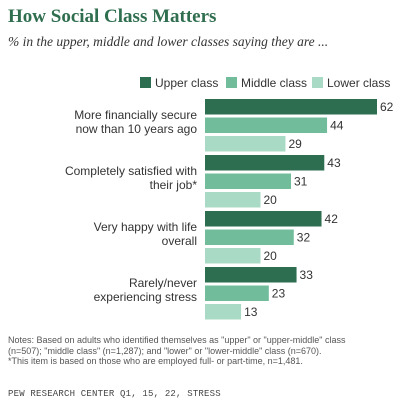 This screenshot has width=412, height=407. Describe the element at coordinates (131, 178) in the screenshot. I see `category-label-1: Completely satisfied with their job*` at that location.